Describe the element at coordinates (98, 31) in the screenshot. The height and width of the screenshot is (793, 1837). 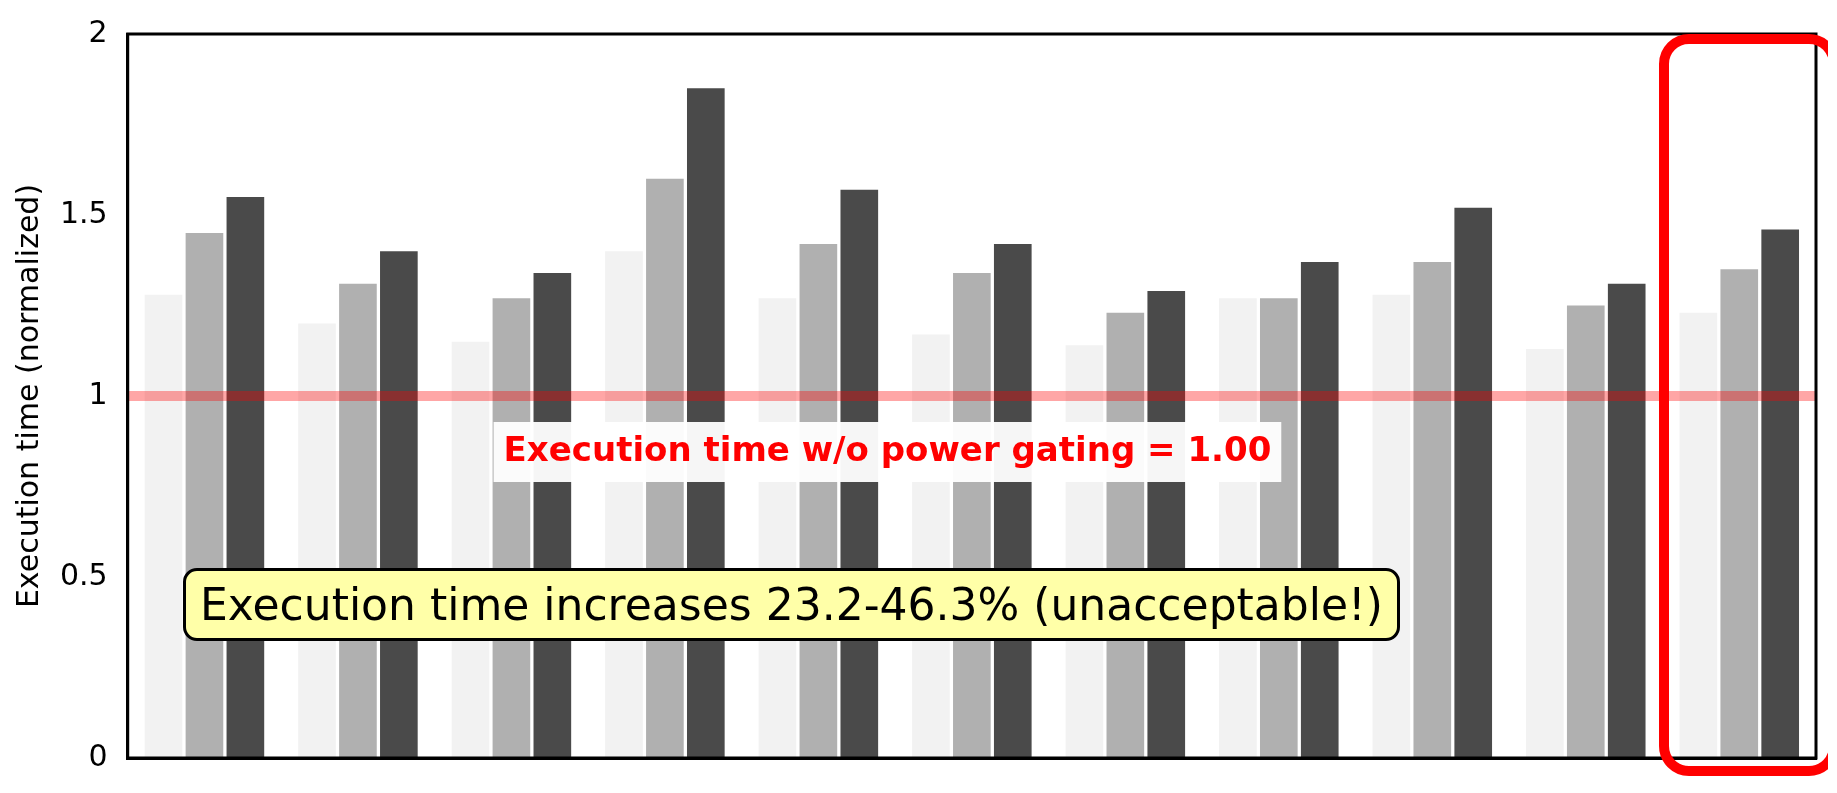
I see `y-tick-label: 2` at that location.